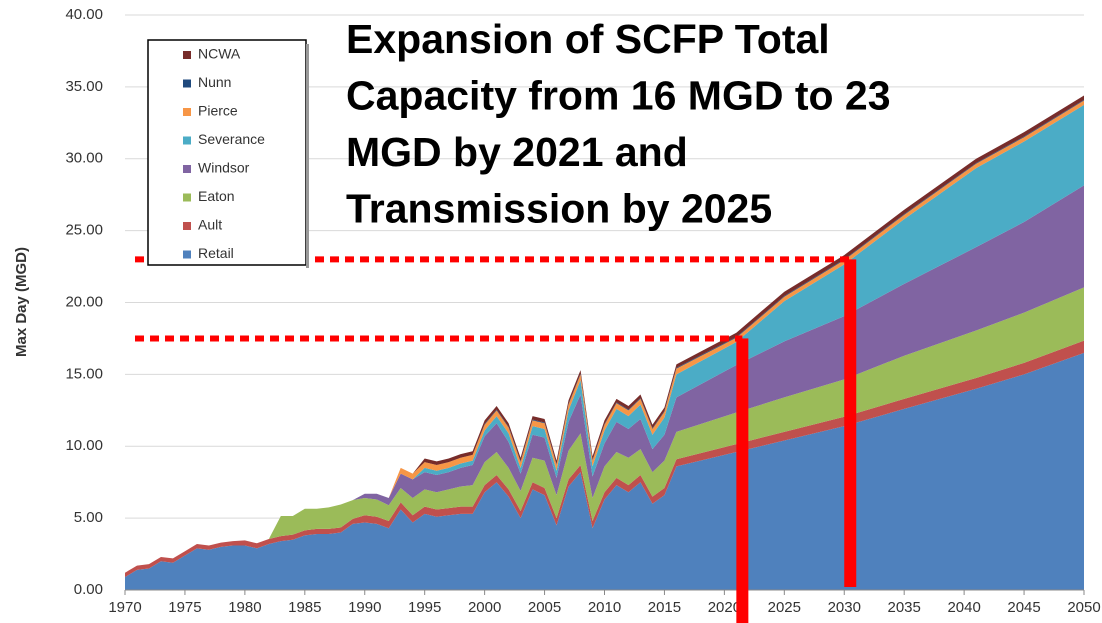 This screenshot has width=1102, height=623. What do you see at coordinates (904, 607) in the screenshot?
I see `x-tick-label: 2035` at bounding box center [904, 607].